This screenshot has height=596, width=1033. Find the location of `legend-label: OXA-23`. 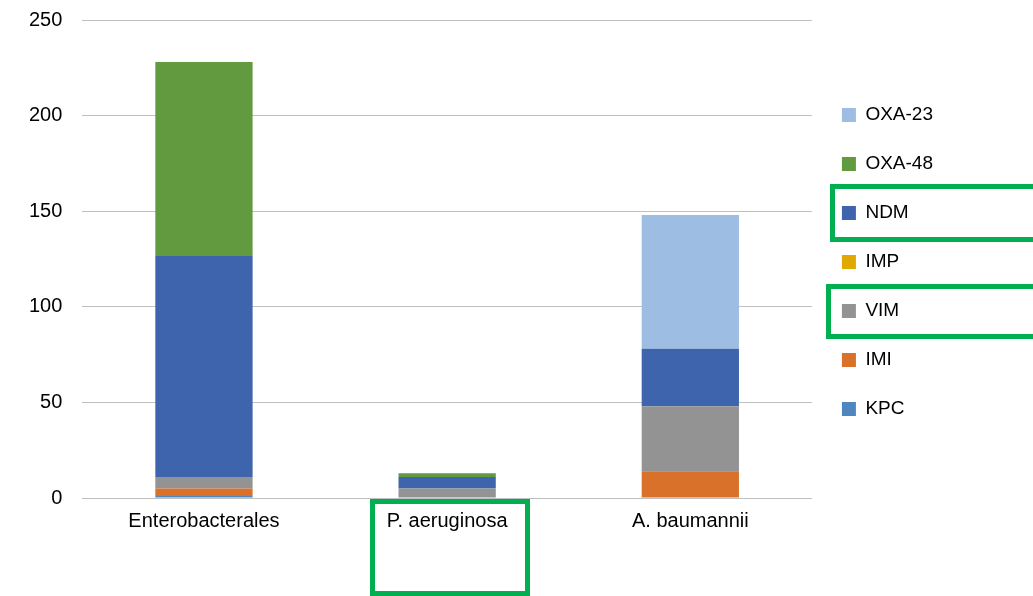

legend-label: OXA-23 is located at coordinates (899, 114).